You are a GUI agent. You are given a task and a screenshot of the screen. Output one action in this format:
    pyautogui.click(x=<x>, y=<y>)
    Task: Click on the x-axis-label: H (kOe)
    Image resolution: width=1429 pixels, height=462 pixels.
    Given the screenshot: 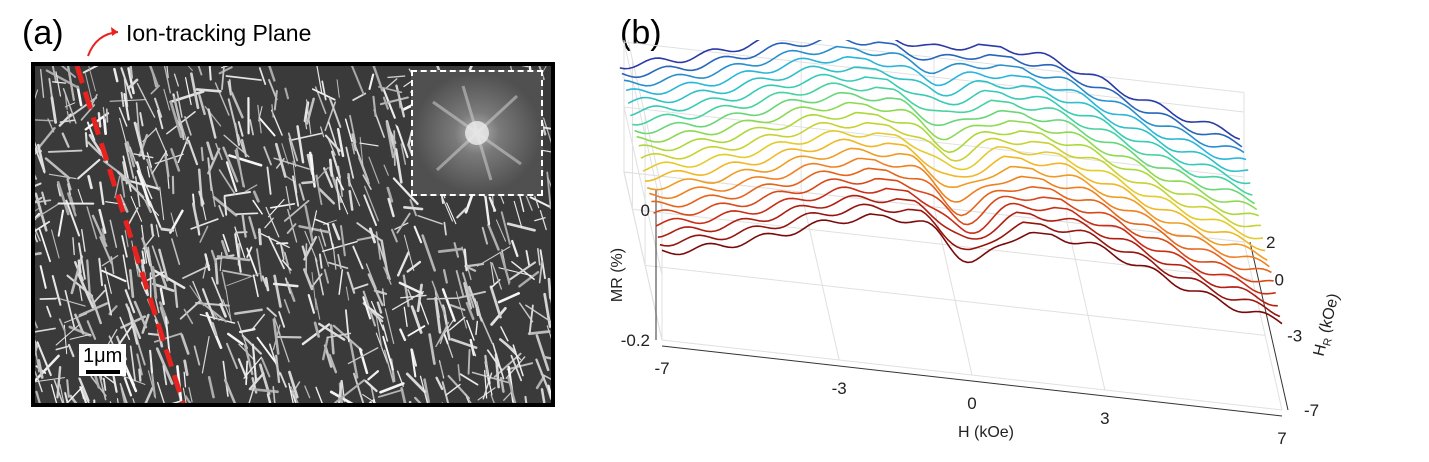 What is the action you would take?
    pyautogui.click(x=986, y=432)
    